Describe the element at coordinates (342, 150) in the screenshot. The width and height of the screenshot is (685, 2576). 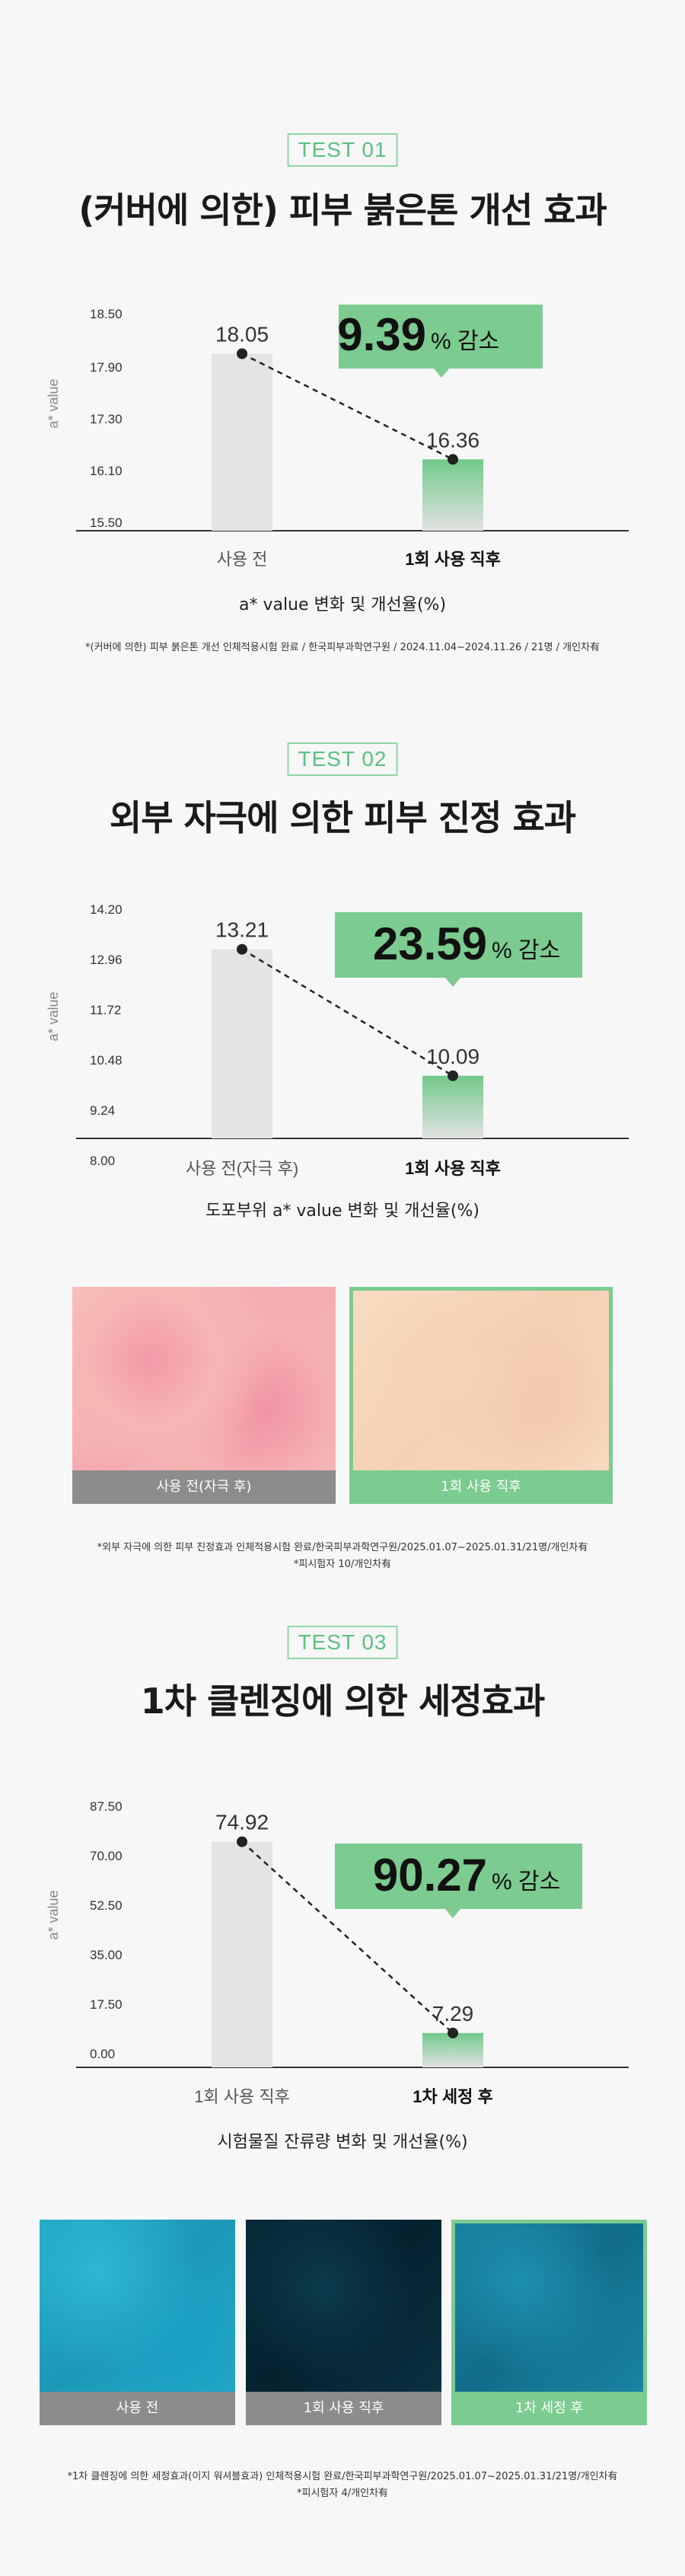
I see `test-badge: TEST 01` at that location.